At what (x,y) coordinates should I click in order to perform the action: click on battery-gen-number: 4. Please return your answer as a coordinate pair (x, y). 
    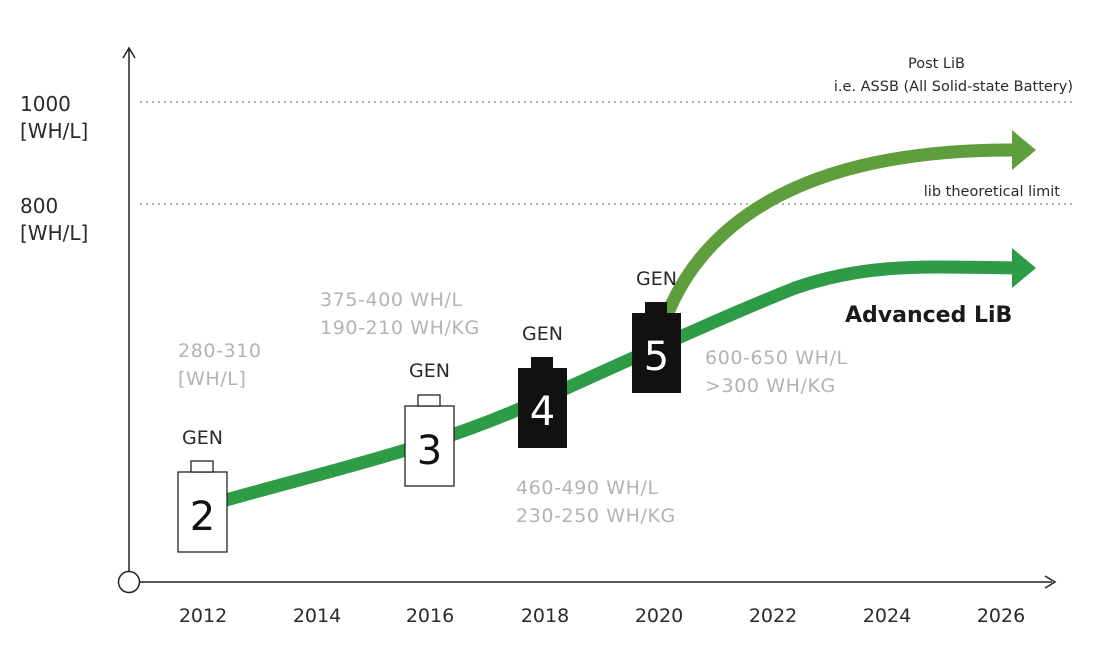
    Looking at the image, I should click on (542, 412).